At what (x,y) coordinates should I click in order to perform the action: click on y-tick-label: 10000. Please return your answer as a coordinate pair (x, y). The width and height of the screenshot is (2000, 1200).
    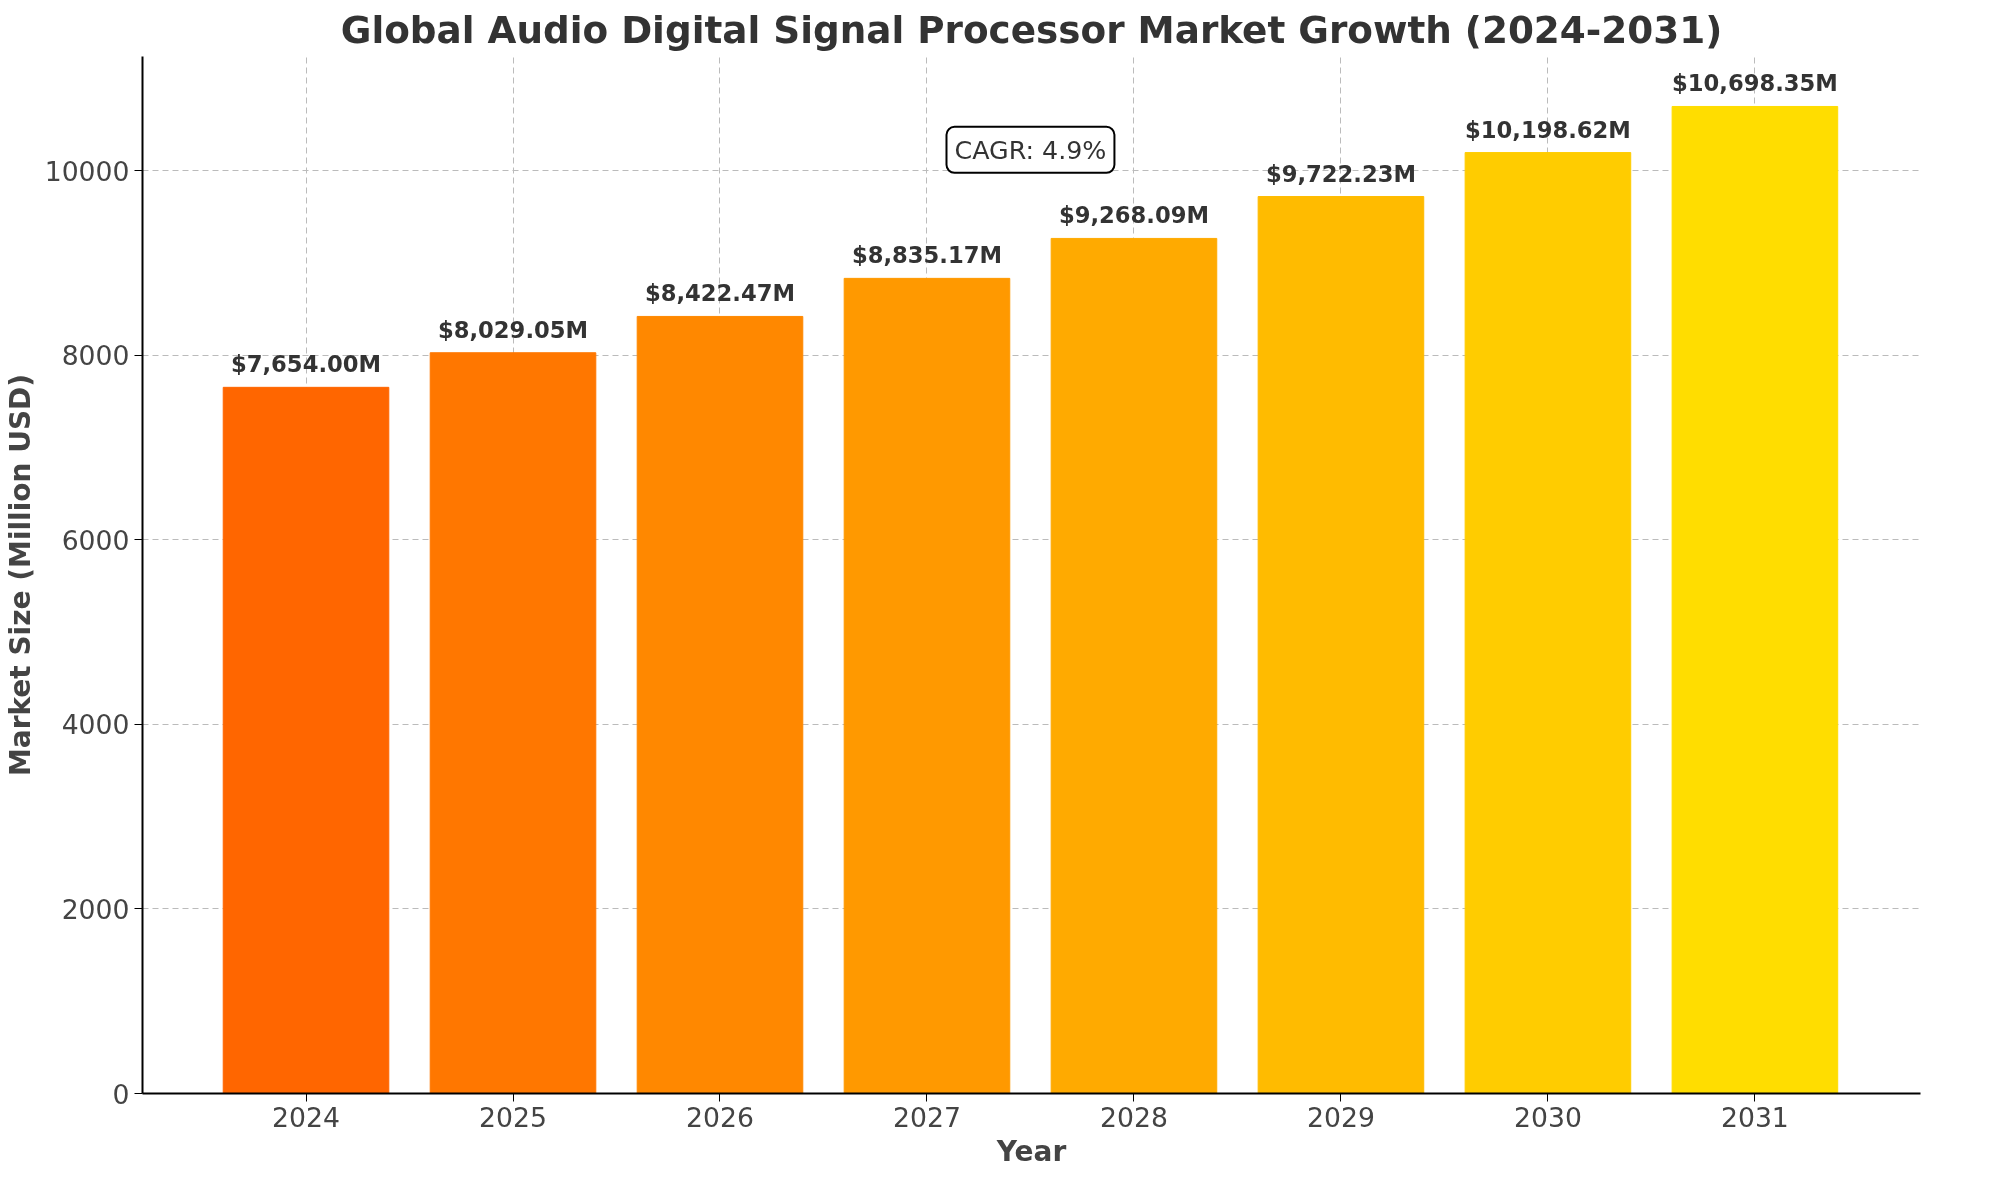
    Looking at the image, I should click on (87, 171).